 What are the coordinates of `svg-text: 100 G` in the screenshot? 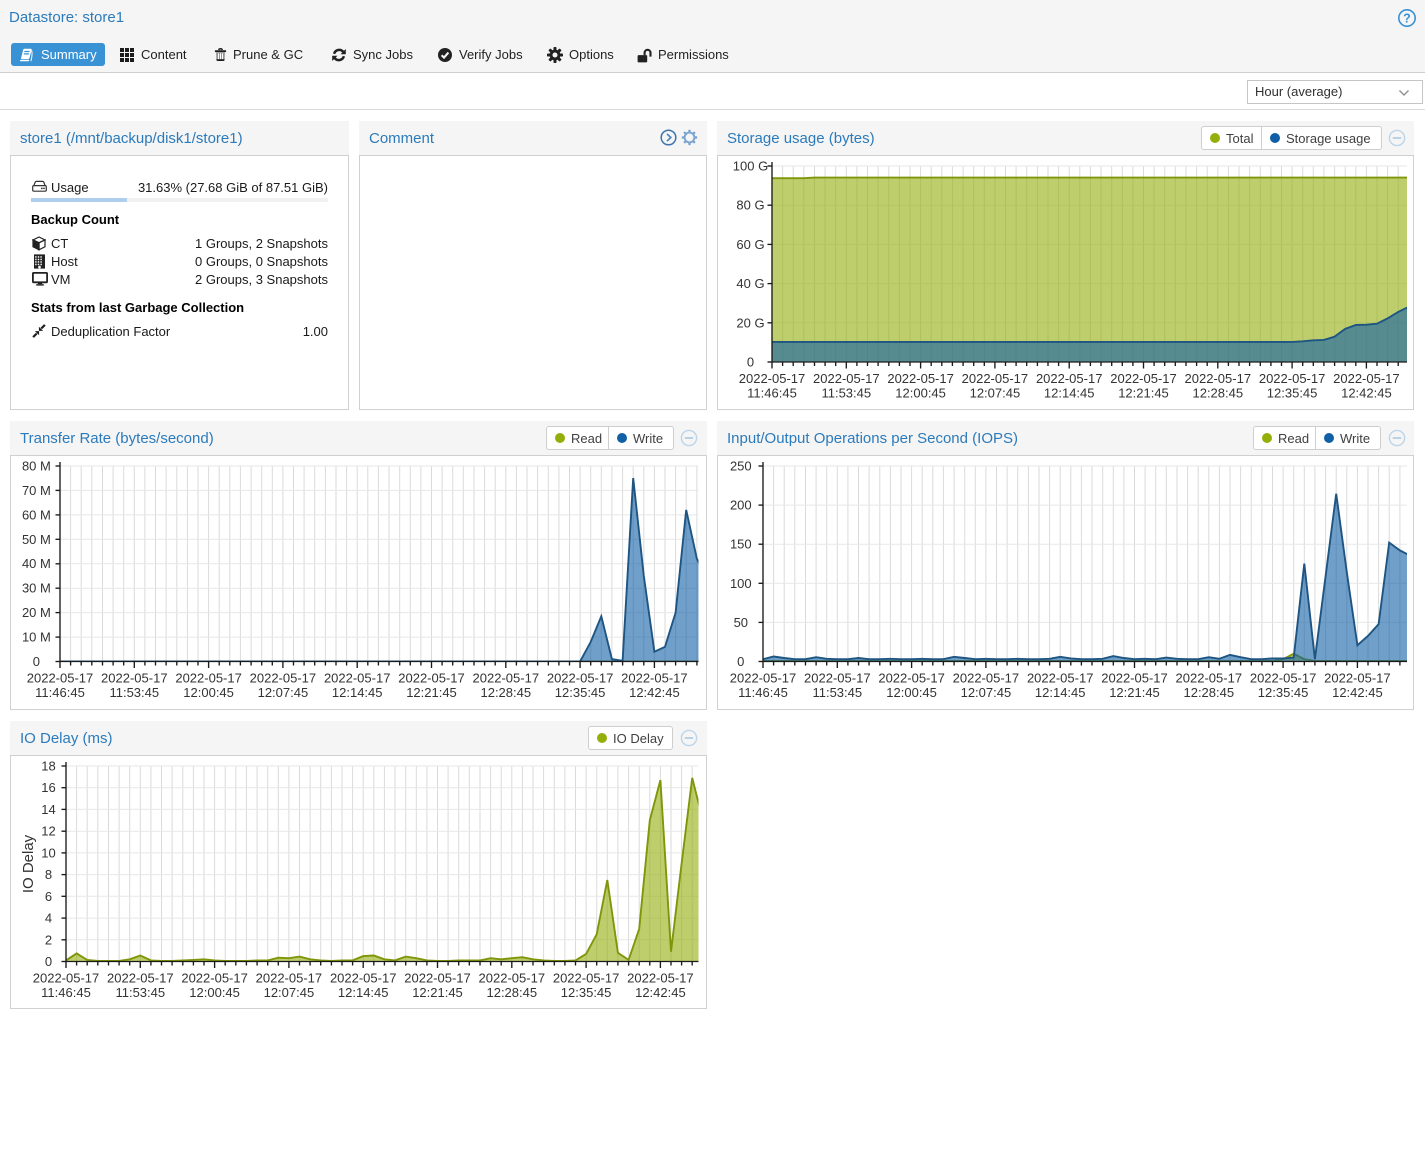 It's located at (750, 166).